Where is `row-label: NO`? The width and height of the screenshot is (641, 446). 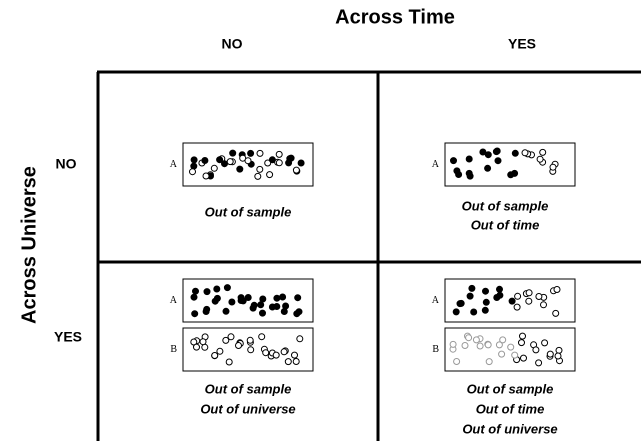
row-label: NO is located at coordinates (66, 164).